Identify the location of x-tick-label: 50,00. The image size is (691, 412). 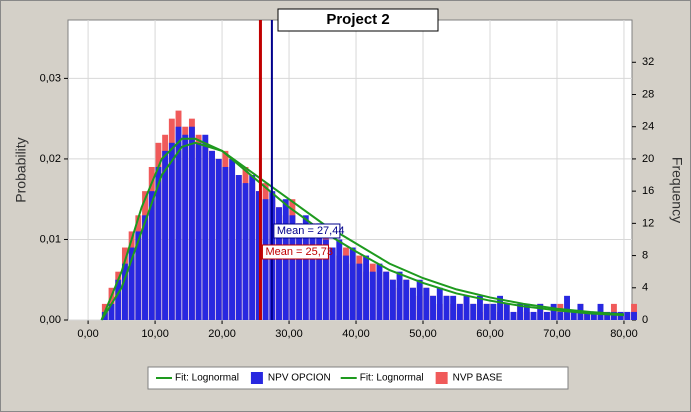
(423, 334).